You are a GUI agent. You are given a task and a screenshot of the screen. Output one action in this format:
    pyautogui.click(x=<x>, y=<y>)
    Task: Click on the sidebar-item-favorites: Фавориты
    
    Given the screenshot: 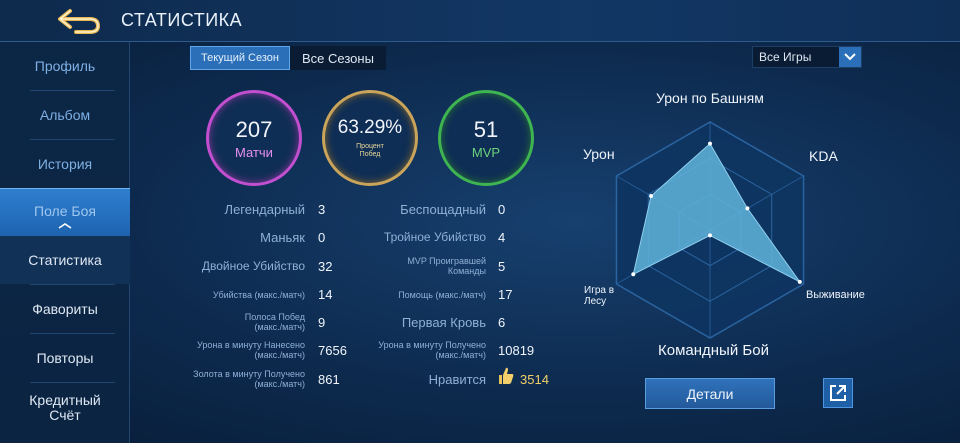 What is the action you would take?
    pyautogui.click(x=65, y=309)
    